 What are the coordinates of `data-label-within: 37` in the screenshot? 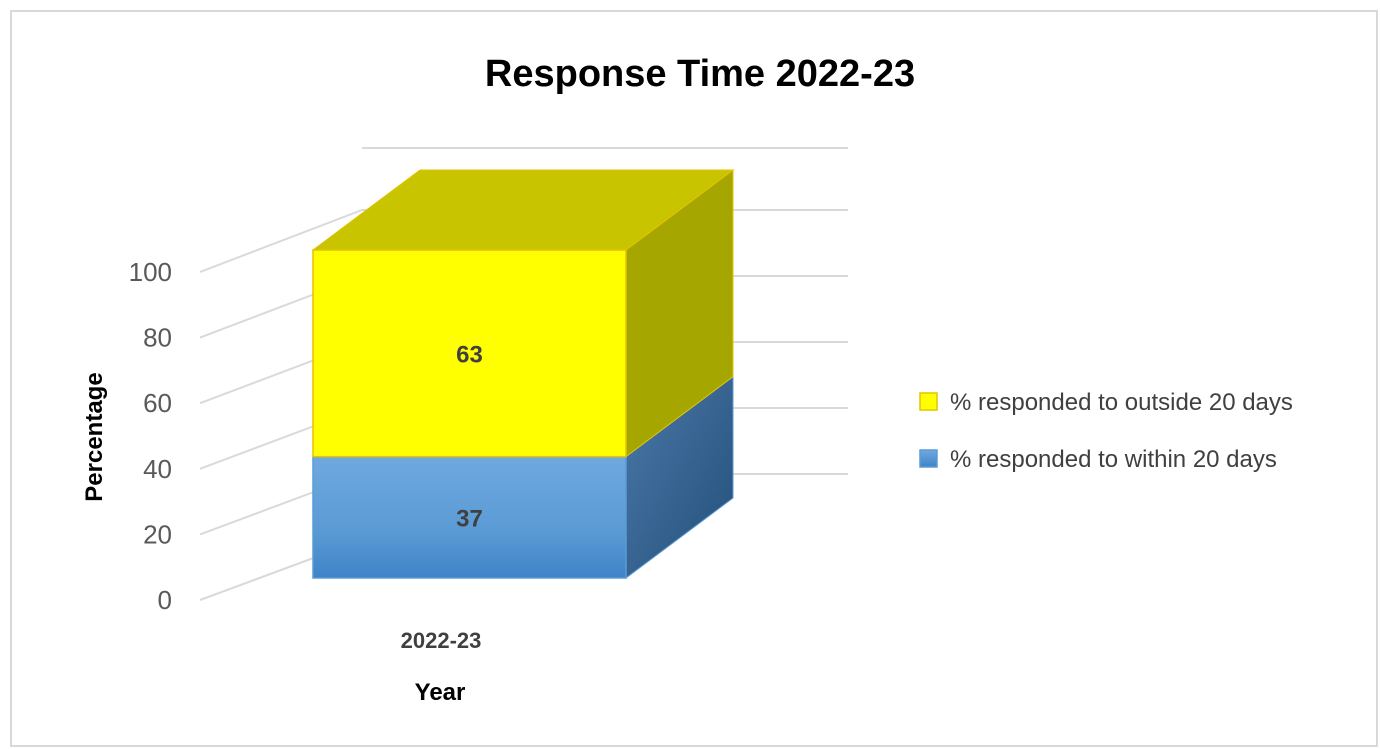 It's located at (469, 518).